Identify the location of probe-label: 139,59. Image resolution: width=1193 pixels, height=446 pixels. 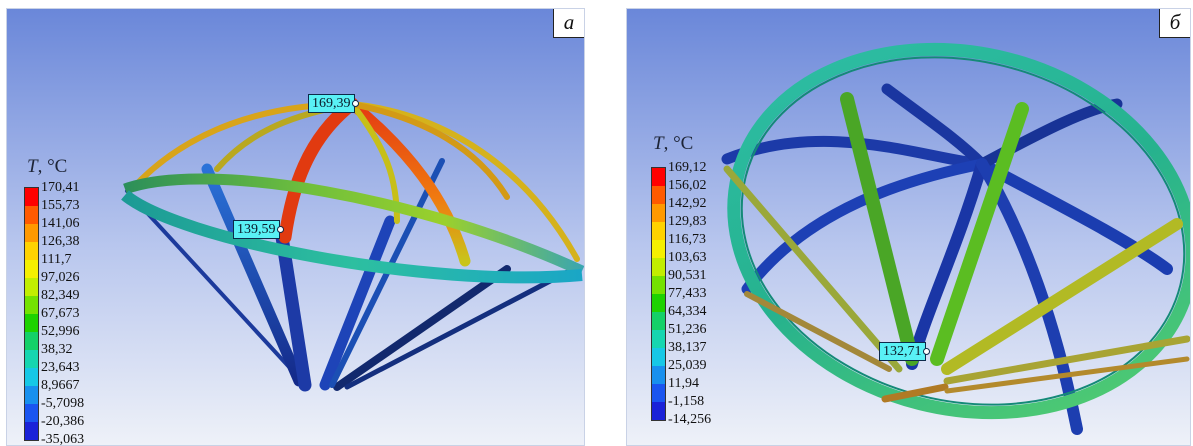
(258, 229).